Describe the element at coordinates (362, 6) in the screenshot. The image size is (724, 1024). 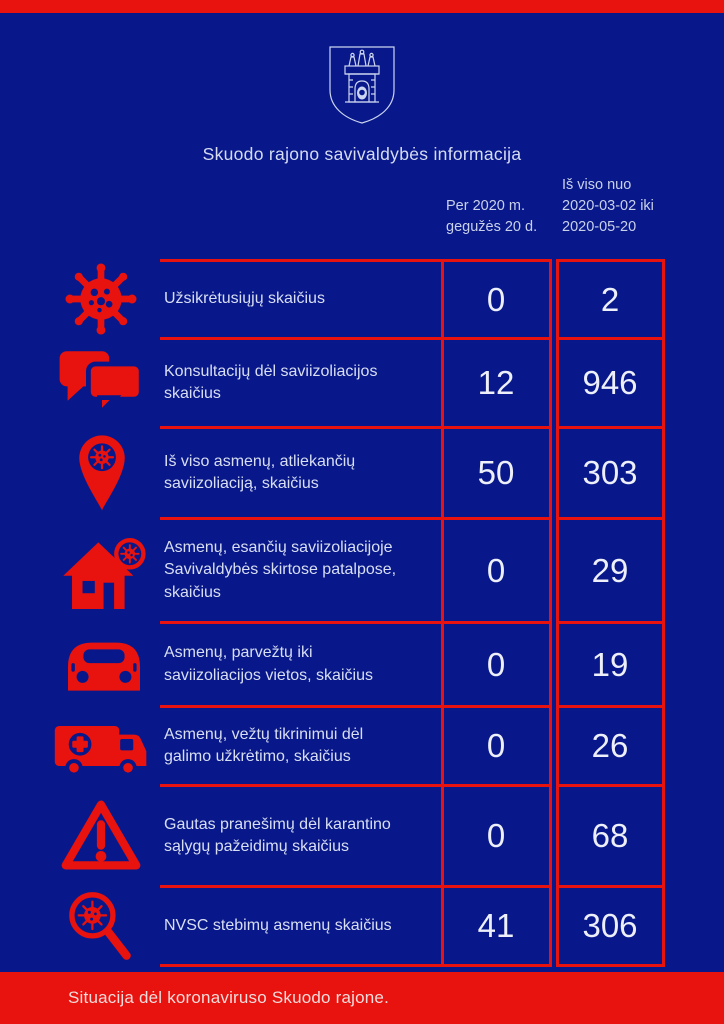
I see `top-red-strip` at that location.